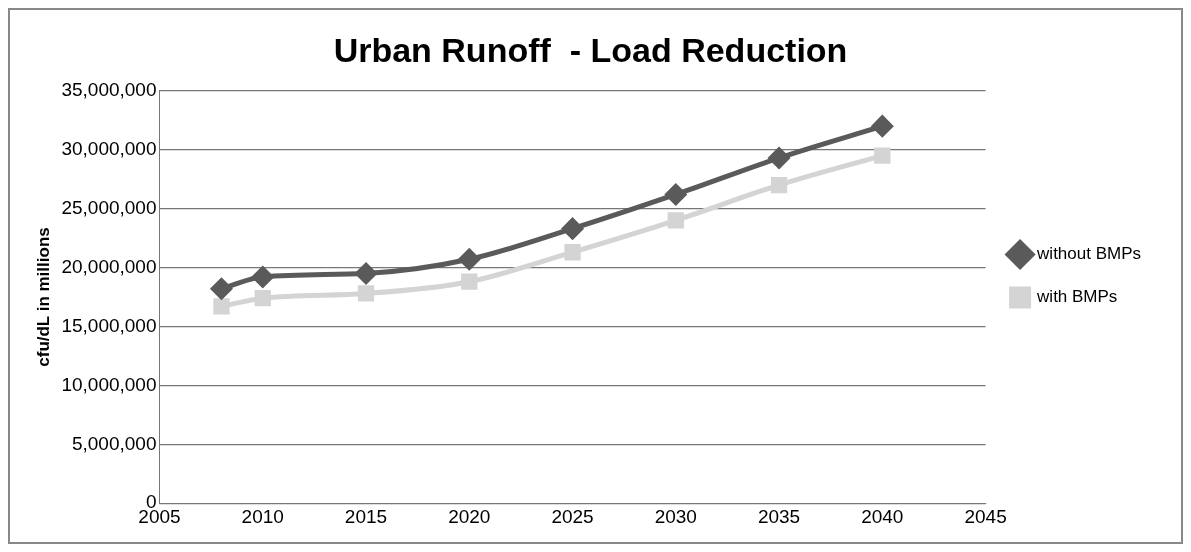 The width and height of the screenshot is (1191, 552). What do you see at coordinates (262, 516) in the screenshot?
I see `x-tick-label: 2010` at bounding box center [262, 516].